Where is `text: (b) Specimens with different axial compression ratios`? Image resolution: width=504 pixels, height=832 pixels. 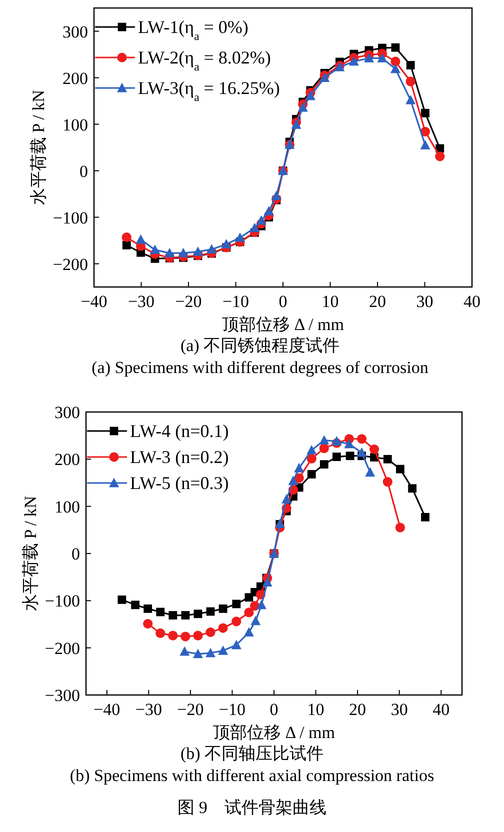
text: (b) Specimens with different axial compression ratios is located at coordinates (252, 775).